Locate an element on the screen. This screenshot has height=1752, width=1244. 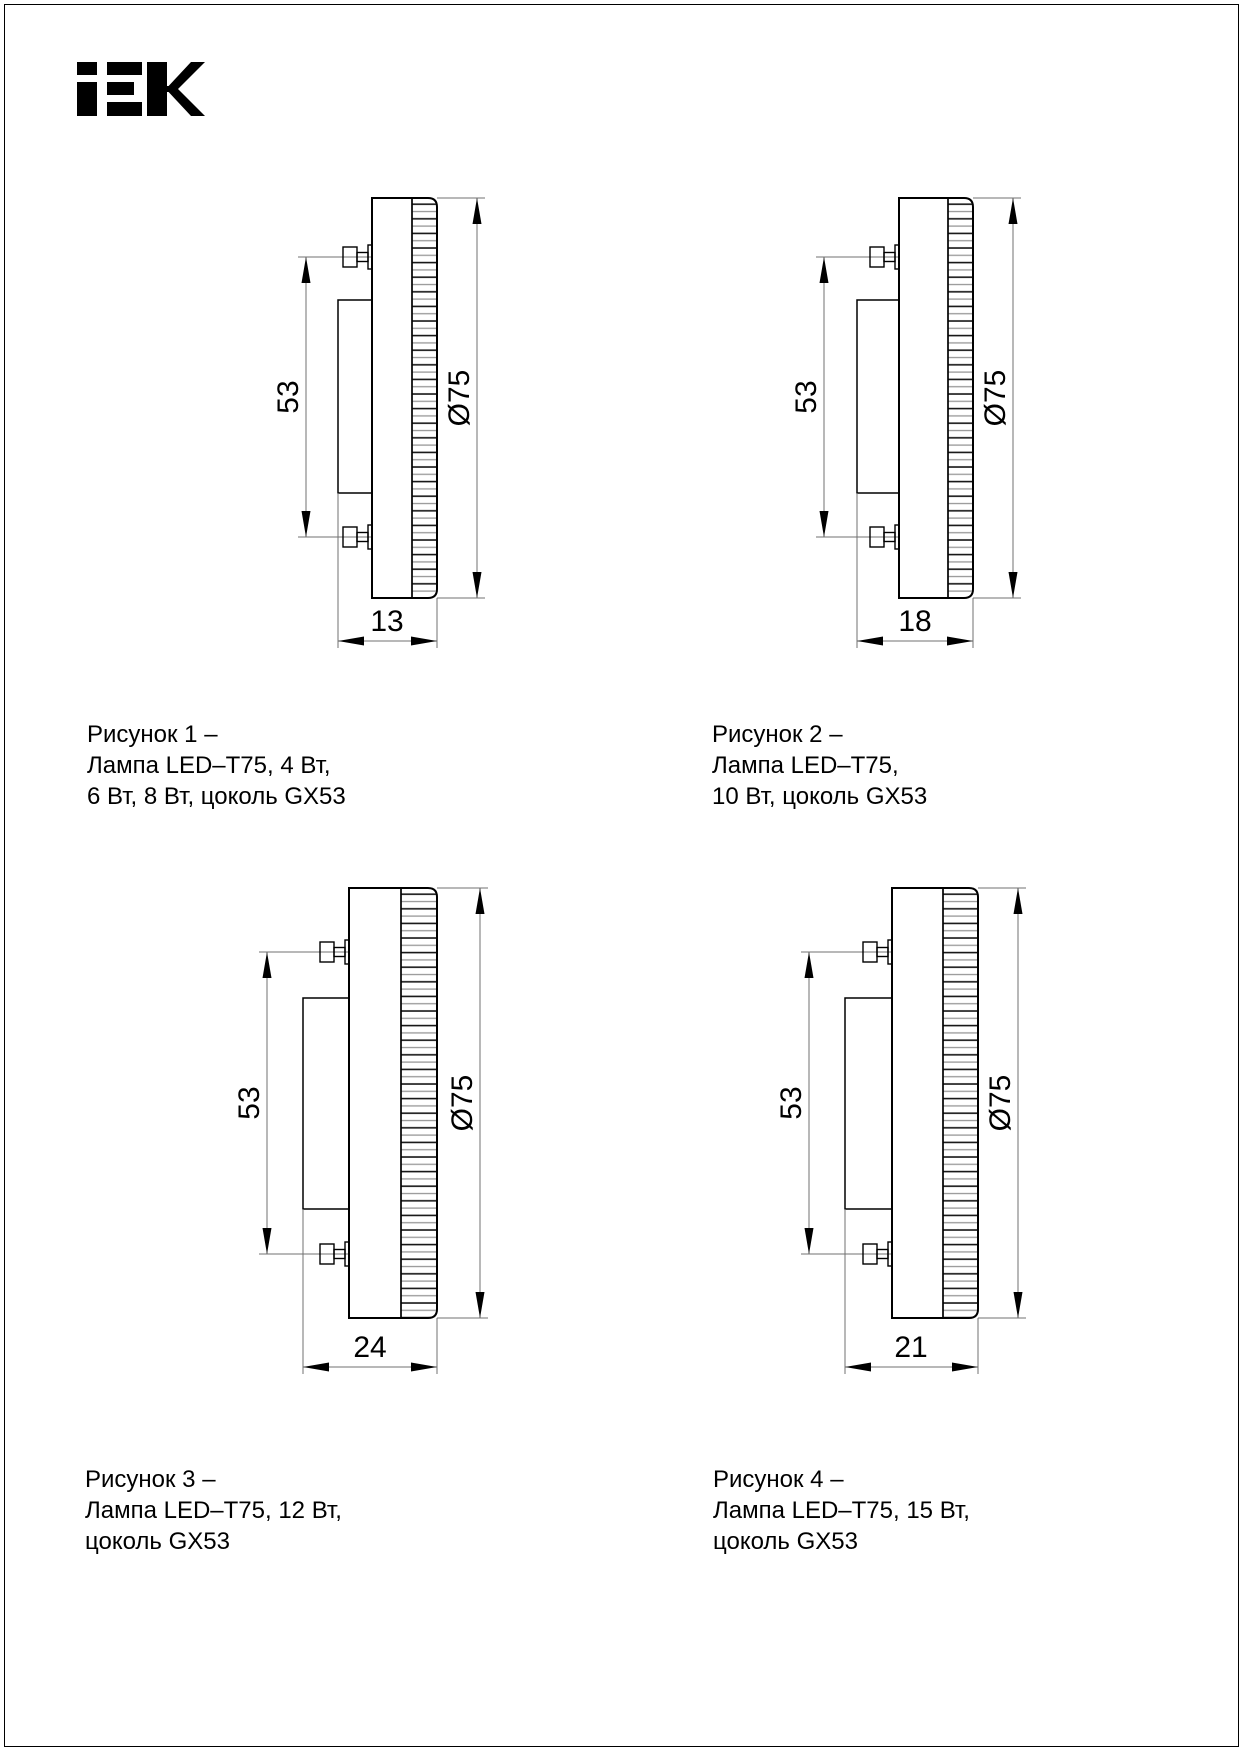
logo-e-bar-bottom is located at coordinates (124, 109).